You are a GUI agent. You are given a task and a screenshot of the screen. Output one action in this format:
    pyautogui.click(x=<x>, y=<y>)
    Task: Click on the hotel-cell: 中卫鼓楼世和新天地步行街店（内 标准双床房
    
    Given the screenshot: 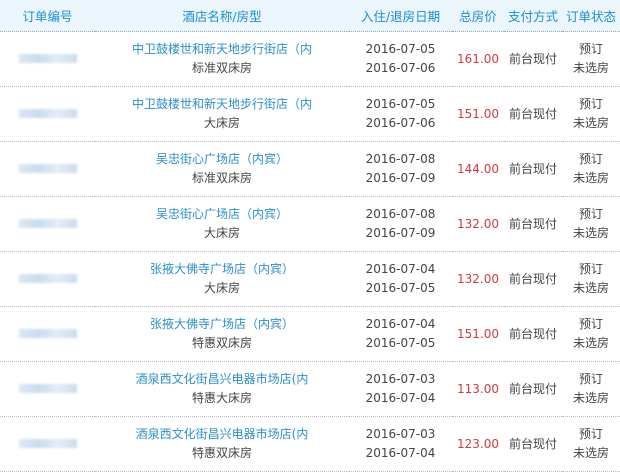 What is the action you would take?
    pyautogui.click(x=222, y=59)
    